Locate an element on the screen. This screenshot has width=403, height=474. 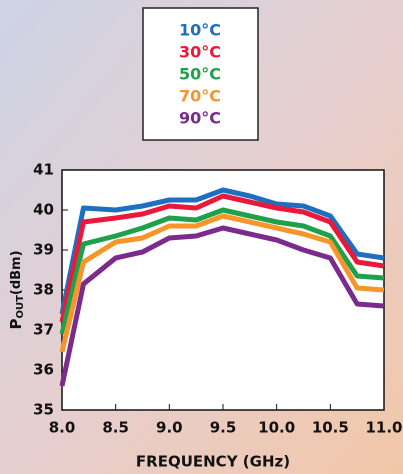
y-axis-label: POUT(dBm) is located at coordinates (17, 289).